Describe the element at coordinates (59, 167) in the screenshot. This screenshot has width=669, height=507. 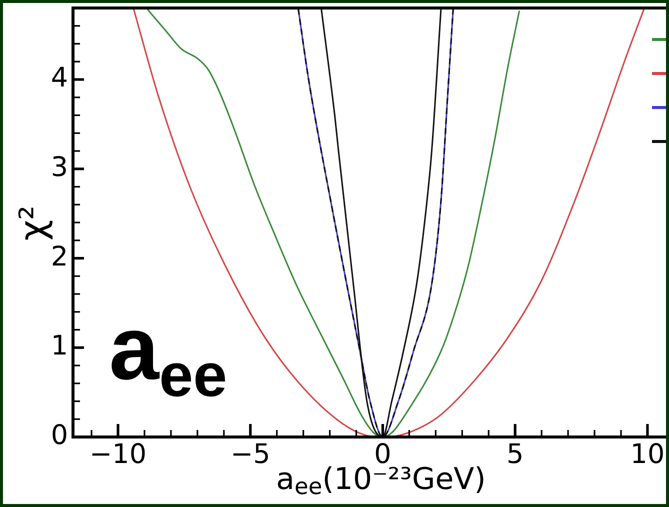
I see `y-tick-label: 3` at that location.